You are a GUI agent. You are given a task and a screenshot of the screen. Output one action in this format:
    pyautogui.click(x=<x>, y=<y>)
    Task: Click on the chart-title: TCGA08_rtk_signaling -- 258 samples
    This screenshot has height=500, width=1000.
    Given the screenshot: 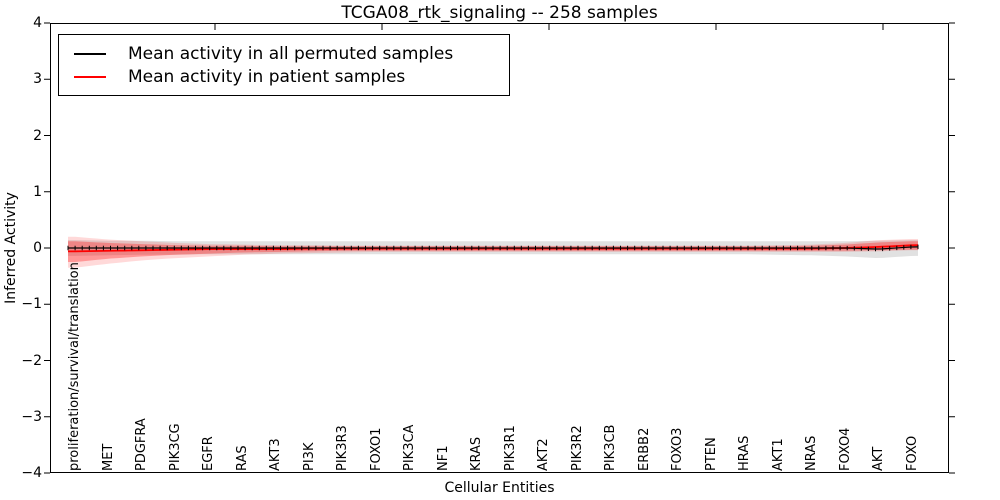 What is the action you would take?
    pyautogui.click(x=499, y=13)
    